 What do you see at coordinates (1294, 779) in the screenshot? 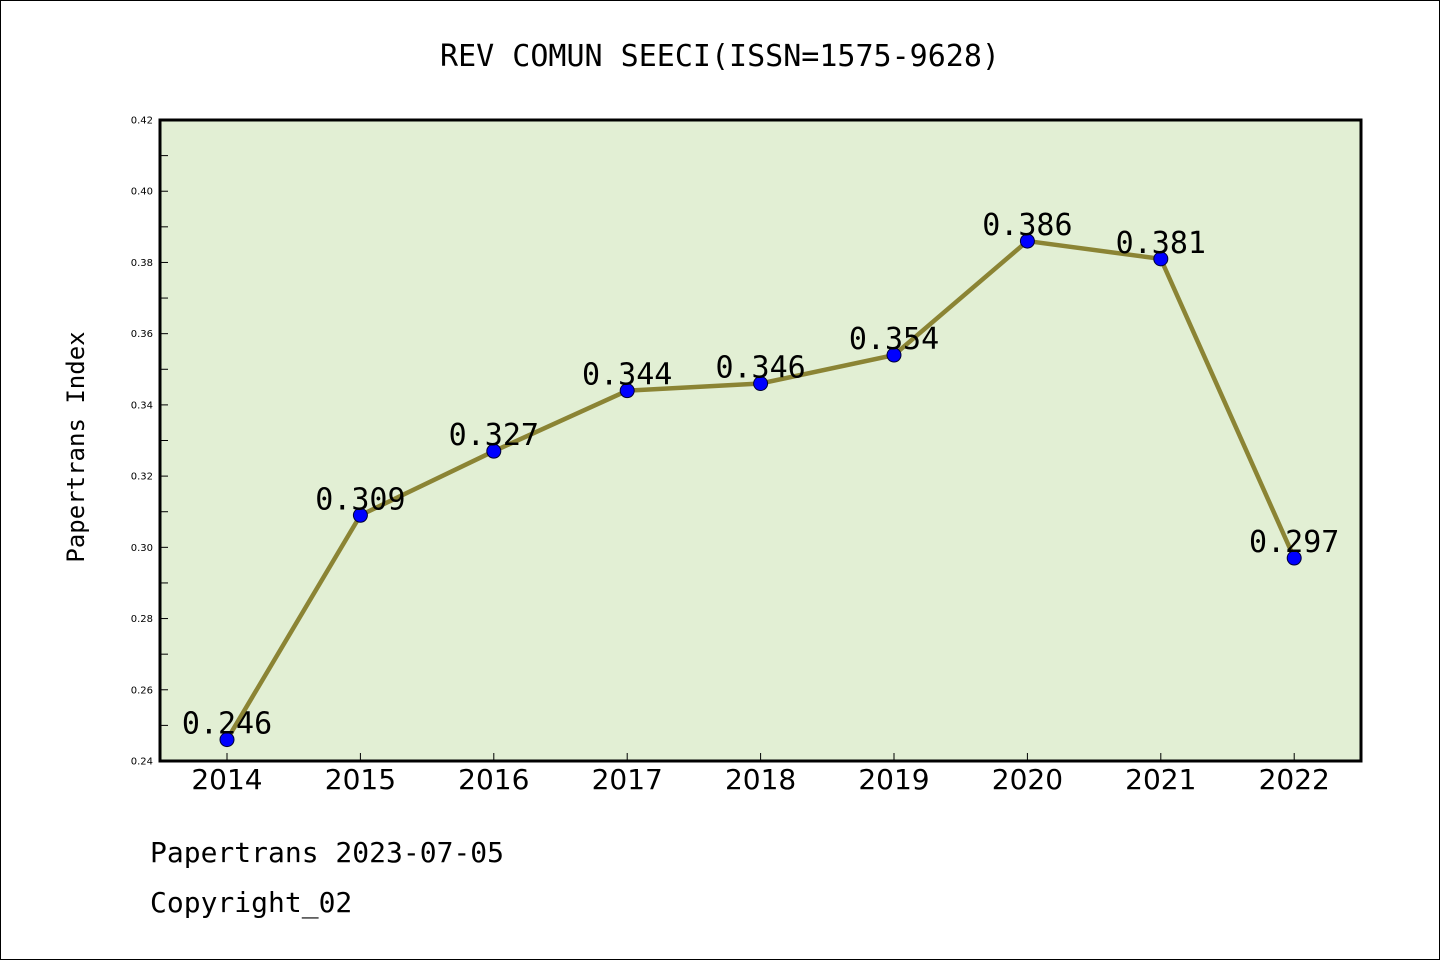
I see `x-tick-label: 2022` at bounding box center [1294, 779].